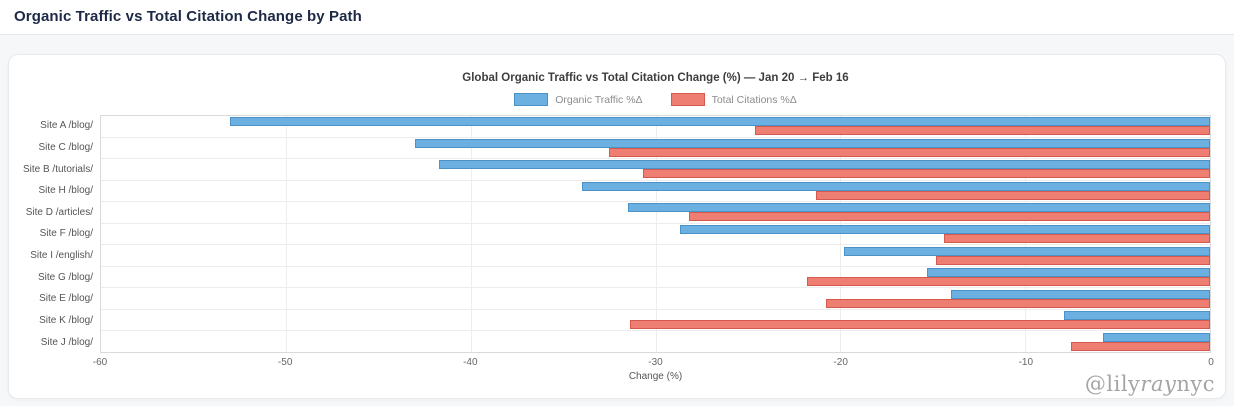 This screenshot has height=406, width=1234. Describe the element at coordinates (1211, 362) in the screenshot. I see `x-axis-tick: 0` at that location.